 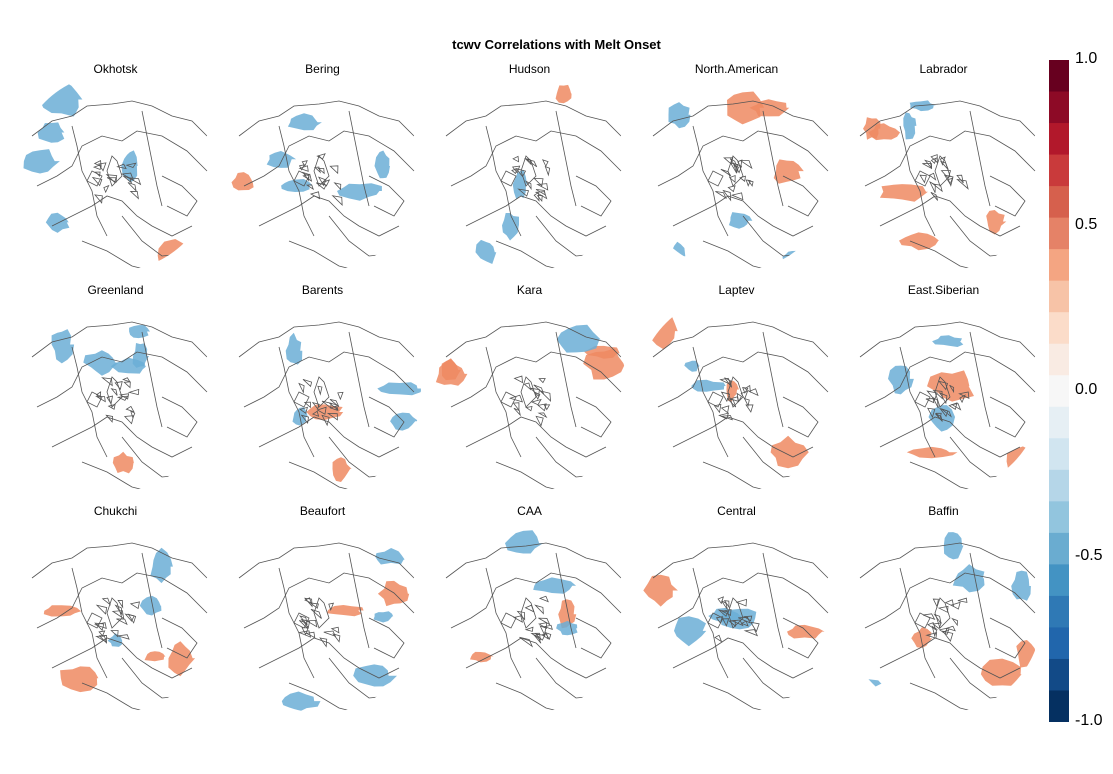 What do you see at coordinates (115, 290) in the screenshot?
I see `panel-title: Greenland` at bounding box center [115, 290].